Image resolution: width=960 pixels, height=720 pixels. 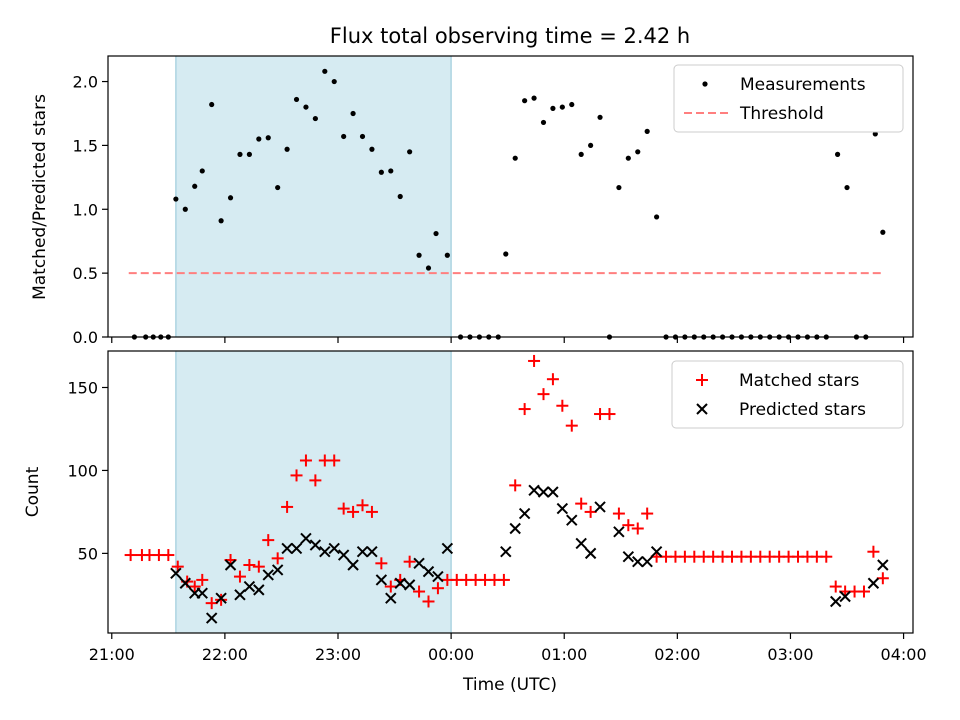 I want to click on legend-measurements-label: Measurements, so click(x=803, y=85).